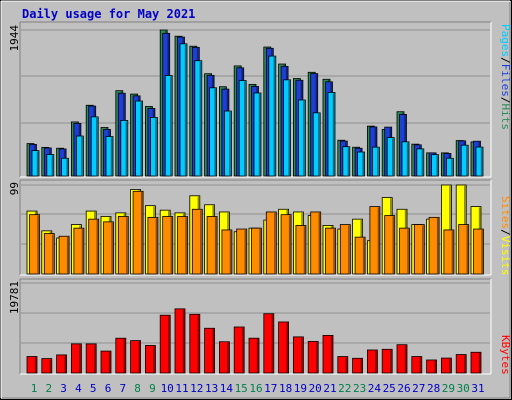 Image resolution: width=512 pixels, height=400 pixels. I want to click on x-tick-label-10: 10, so click(167, 388).